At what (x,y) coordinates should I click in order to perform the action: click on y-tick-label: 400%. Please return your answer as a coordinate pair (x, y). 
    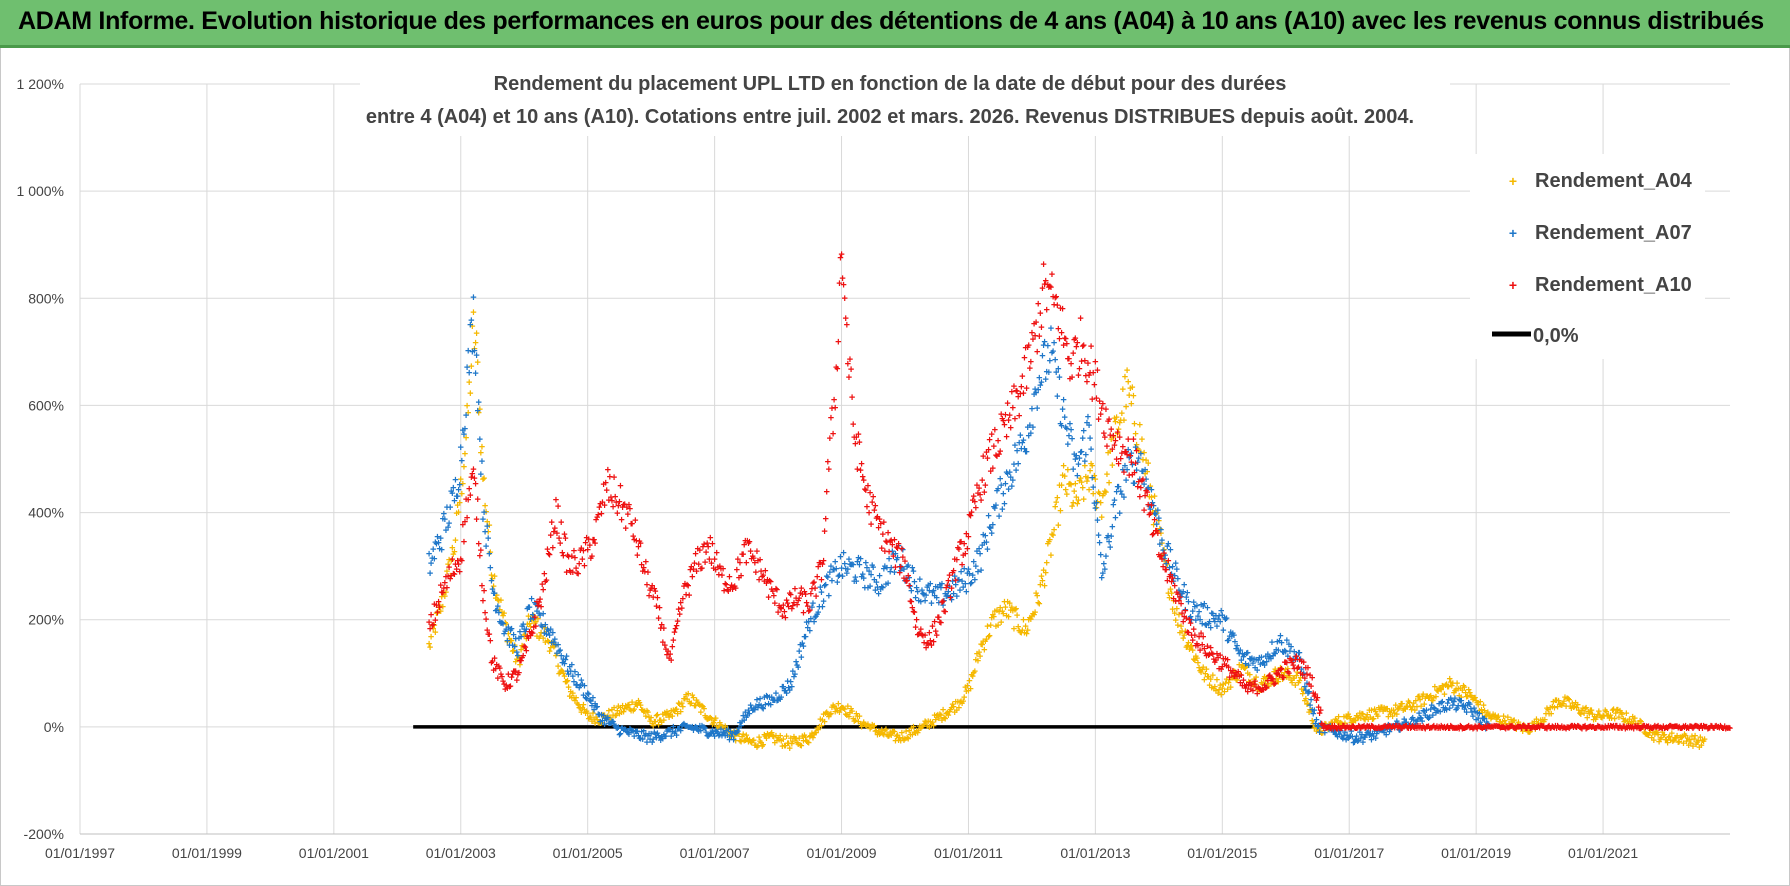
    Looking at the image, I should click on (46, 513).